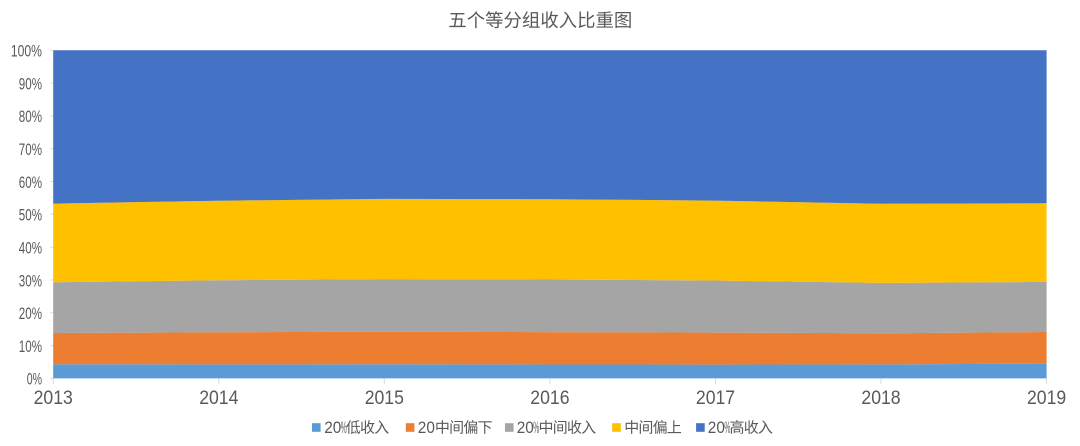 The width and height of the screenshot is (1080, 446). What do you see at coordinates (30, 150) in the screenshot?
I see `svg-text: 70%` at bounding box center [30, 150].